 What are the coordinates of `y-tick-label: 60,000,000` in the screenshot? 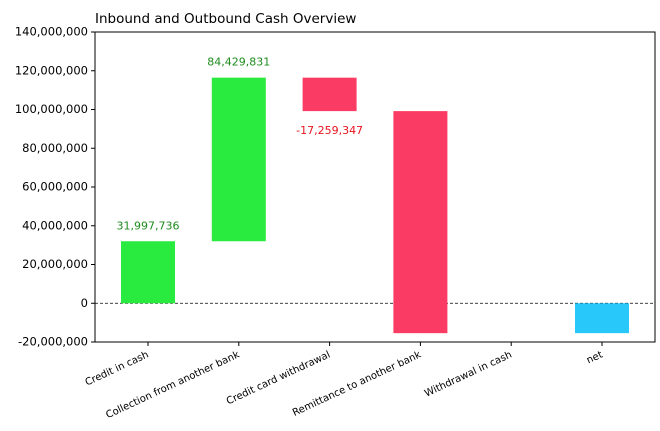 It's located at (55, 187).